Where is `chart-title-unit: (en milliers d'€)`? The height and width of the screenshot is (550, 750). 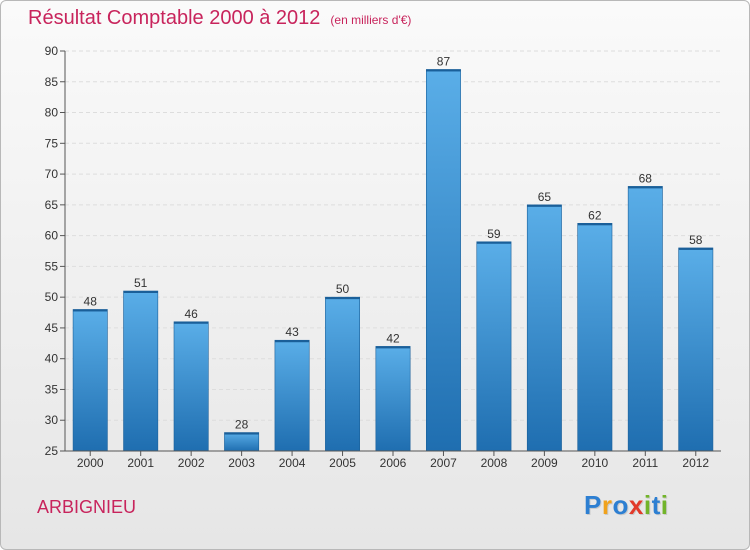 chart-title-unit: (en milliers d'€) is located at coordinates (371, 20).